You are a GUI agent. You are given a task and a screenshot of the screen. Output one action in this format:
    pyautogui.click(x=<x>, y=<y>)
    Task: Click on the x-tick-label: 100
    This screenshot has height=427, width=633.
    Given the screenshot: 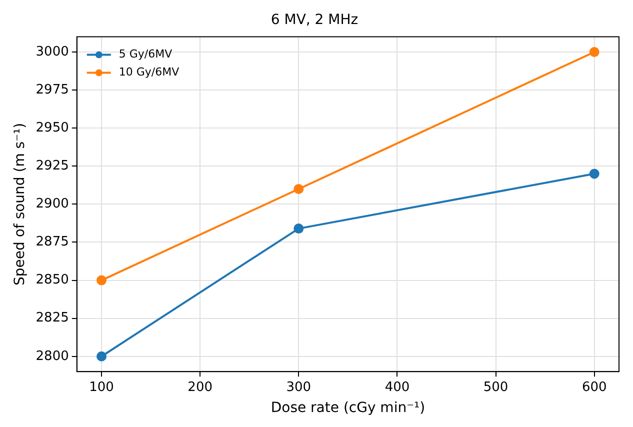 What is the action you would take?
    pyautogui.click(x=101, y=387)
    